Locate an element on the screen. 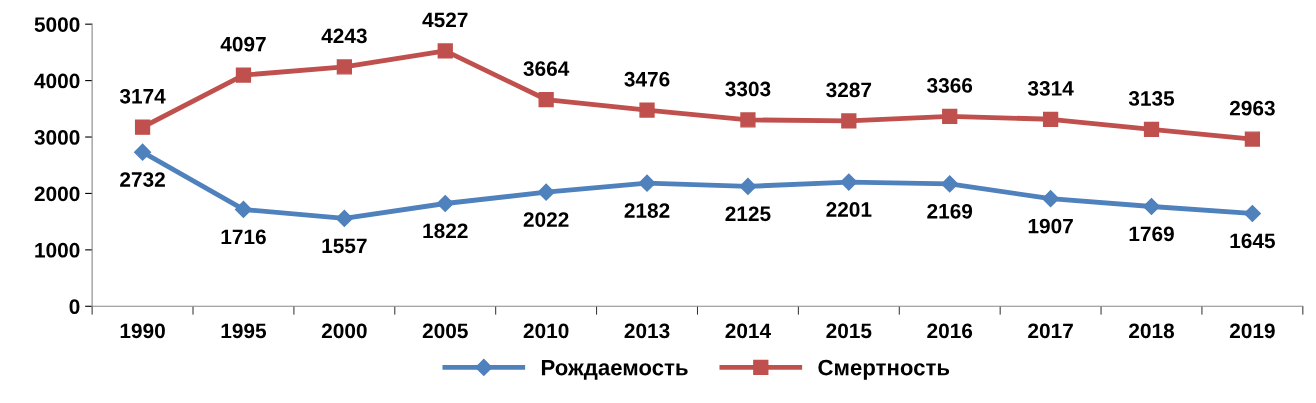  x-tick-label: 2000 is located at coordinates (344, 331).